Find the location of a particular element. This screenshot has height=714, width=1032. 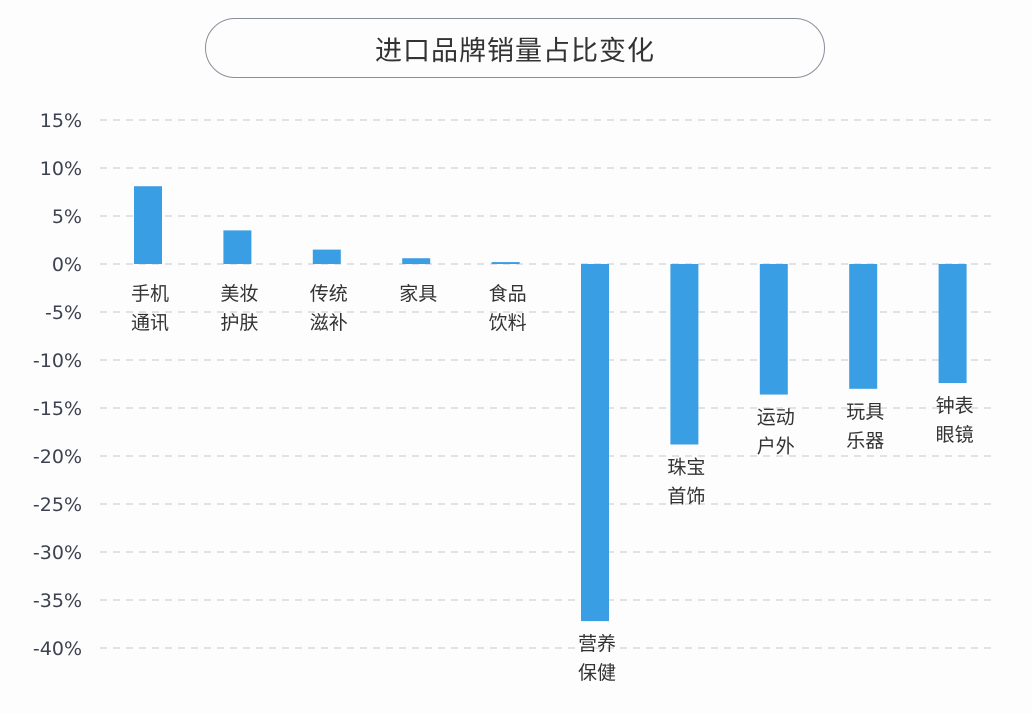

y-tick-label: -35% is located at coordinates (57, 601).